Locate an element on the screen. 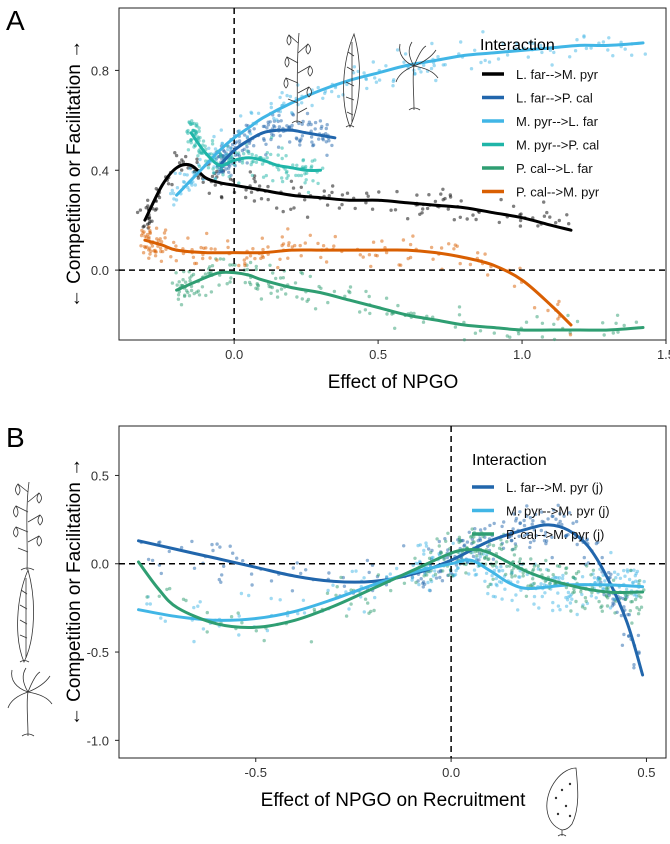 Image resolution: width=670 pixels, height=844 pixels. y-tick-label: 0.4 is located at coordinates (100, 170).